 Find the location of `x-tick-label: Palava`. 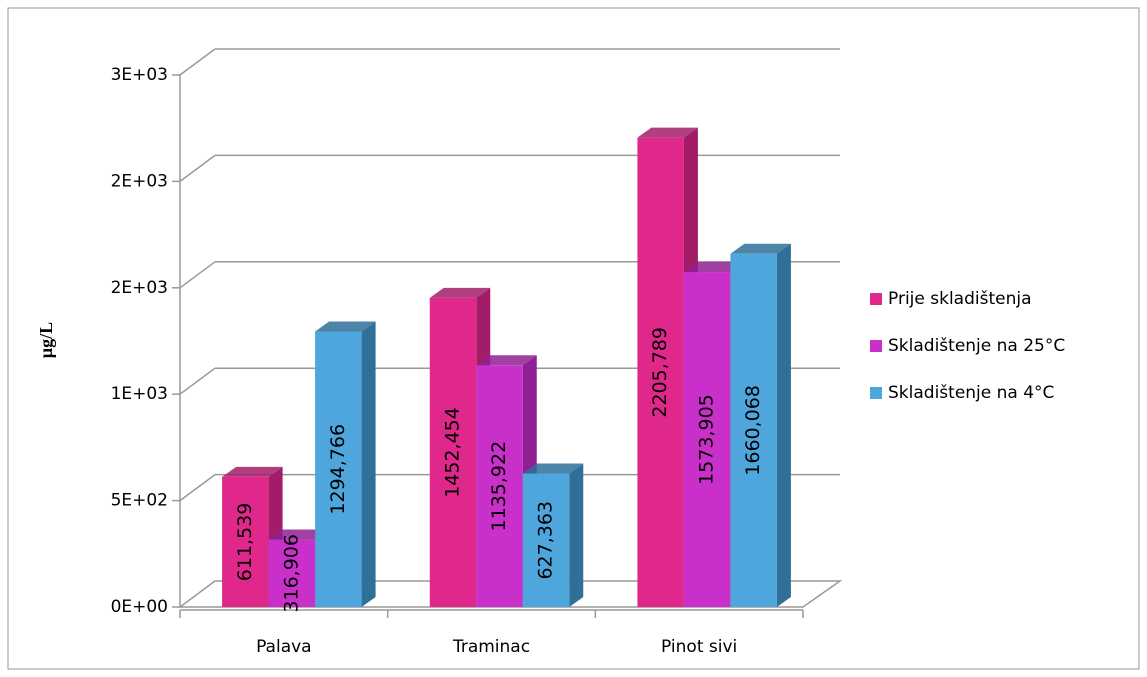

x-tick-label: Palava is located at coordinates (284, 647).